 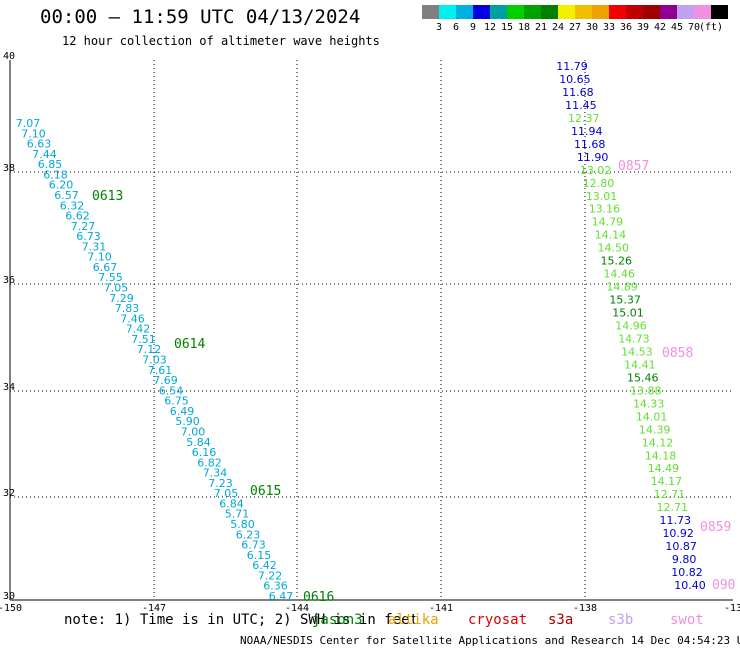 What do you see at coordinates (9, 56) in the screenshot?
I see `y-tick-label: 40` at bounding box center [9, 56].